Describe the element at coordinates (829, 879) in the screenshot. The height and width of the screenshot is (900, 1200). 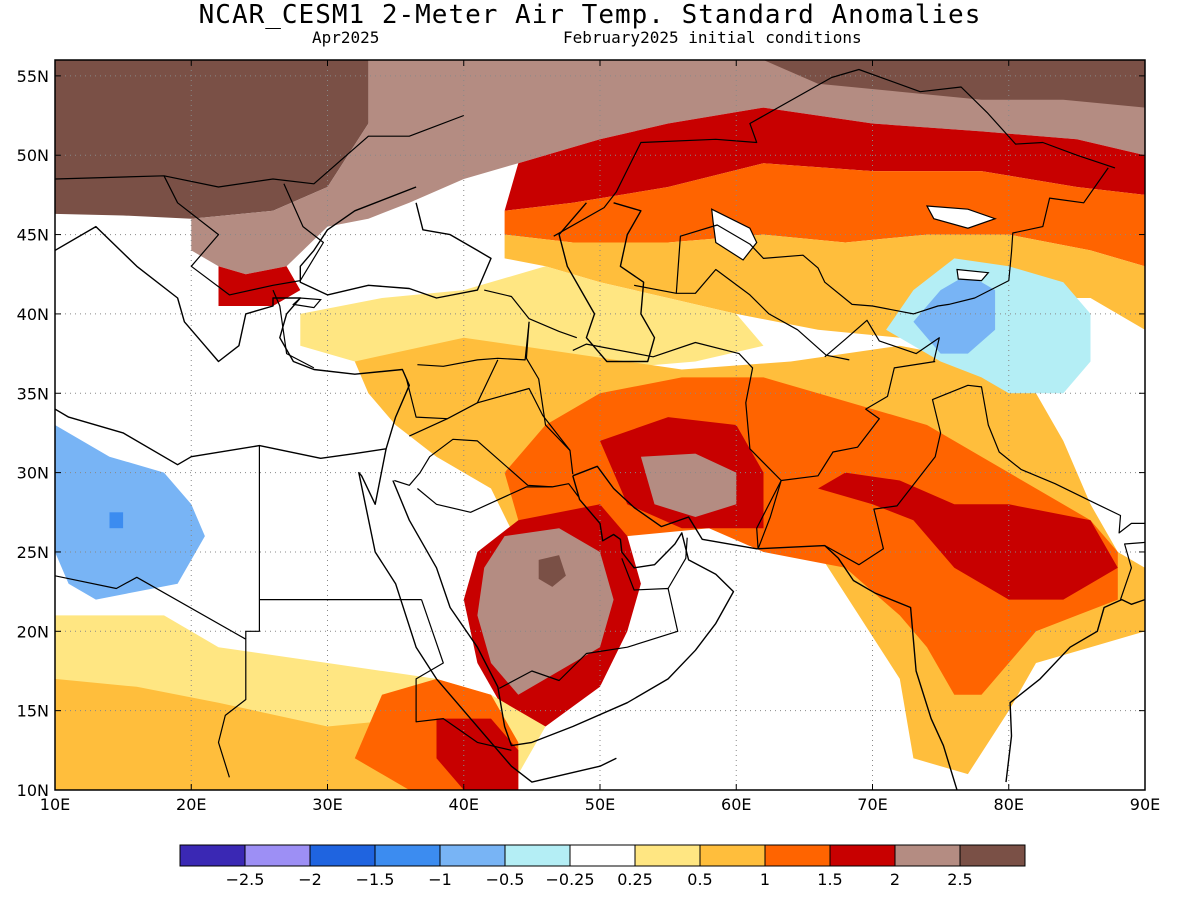
I see `colorbar-label: 1.5` at that location.